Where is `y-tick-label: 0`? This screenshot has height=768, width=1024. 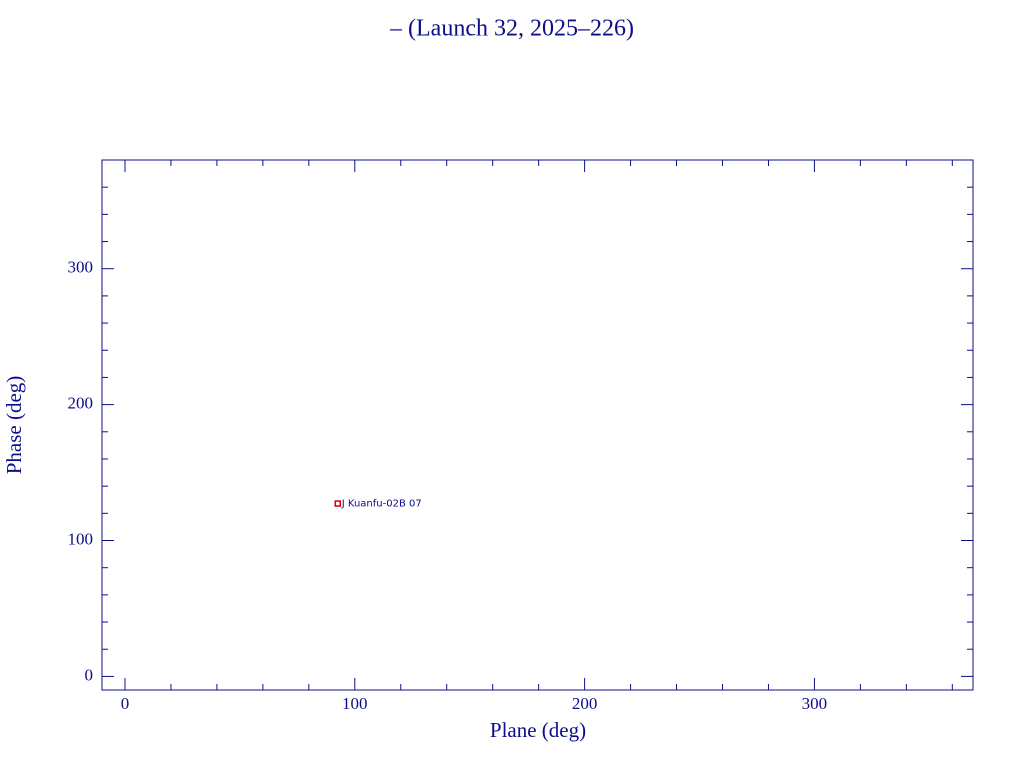 y-tick-label: 0 is located at coordinates (89, 674).